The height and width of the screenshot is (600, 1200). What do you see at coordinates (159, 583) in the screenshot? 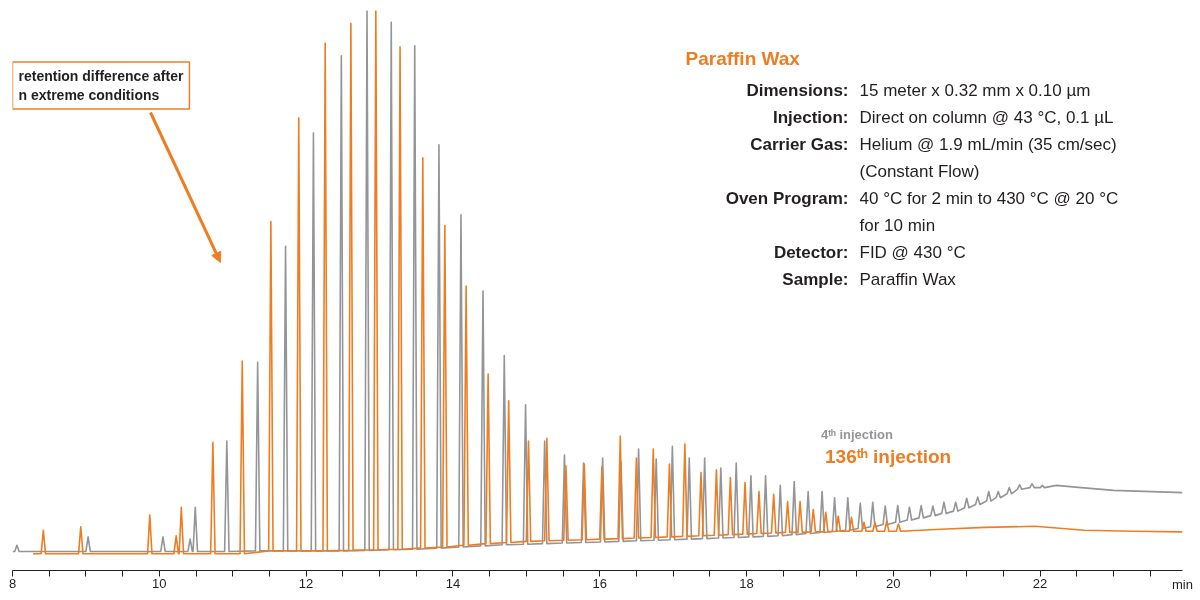
I see `x-tick-label: 10` at bounding box center [159, 583].